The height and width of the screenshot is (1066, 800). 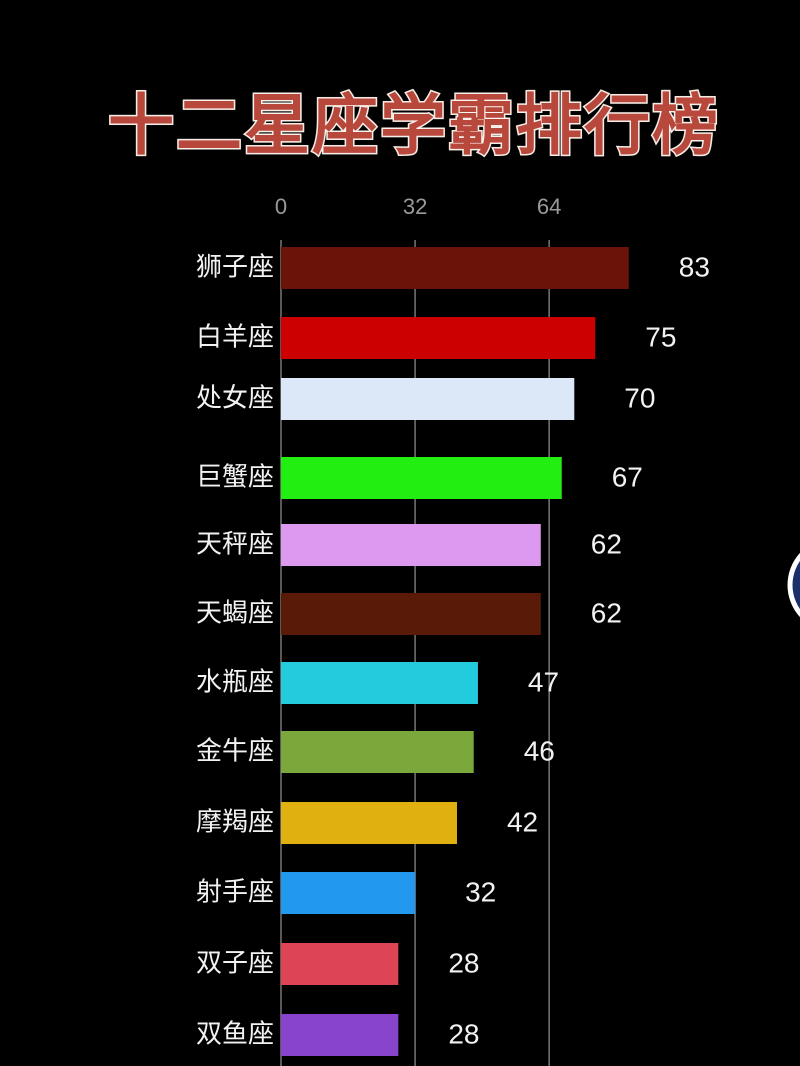 What do you see at coordinates (235, 399) in the screenshot?
I see `category-label: 处女座` at bounding box center [235, 399].